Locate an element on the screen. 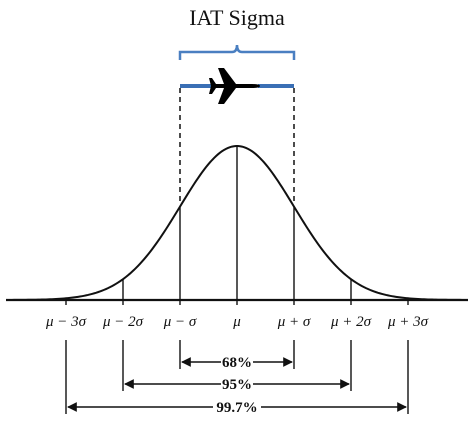 This screenshot has width=474, height=430. interval-guide-lines is located at coordinates (237, 377).